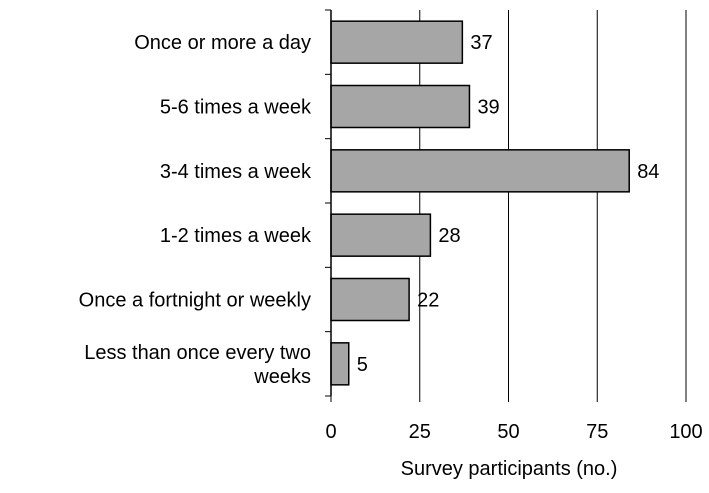 This screenshot has width=709, height=493. Describe the element at coordinates (330, 432) in the screenshot. I see `x-tick-label: 0` at that location.